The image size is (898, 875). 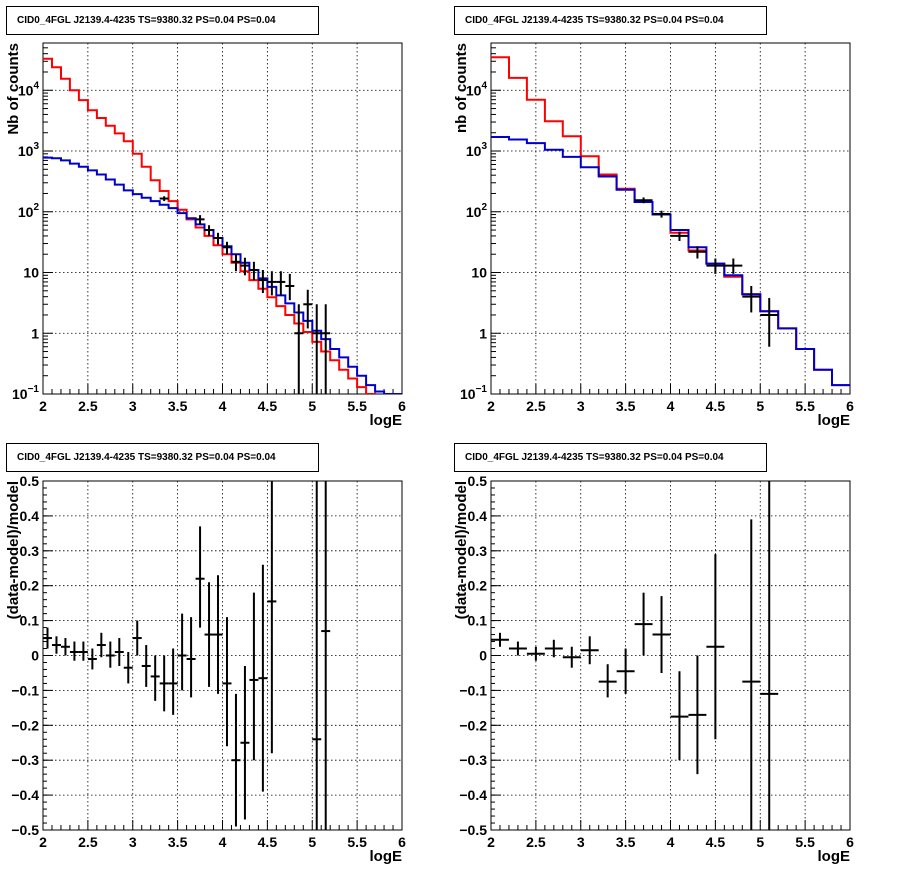 I want to click on y-tick-label: 0.3, so click(x=30, y=551).